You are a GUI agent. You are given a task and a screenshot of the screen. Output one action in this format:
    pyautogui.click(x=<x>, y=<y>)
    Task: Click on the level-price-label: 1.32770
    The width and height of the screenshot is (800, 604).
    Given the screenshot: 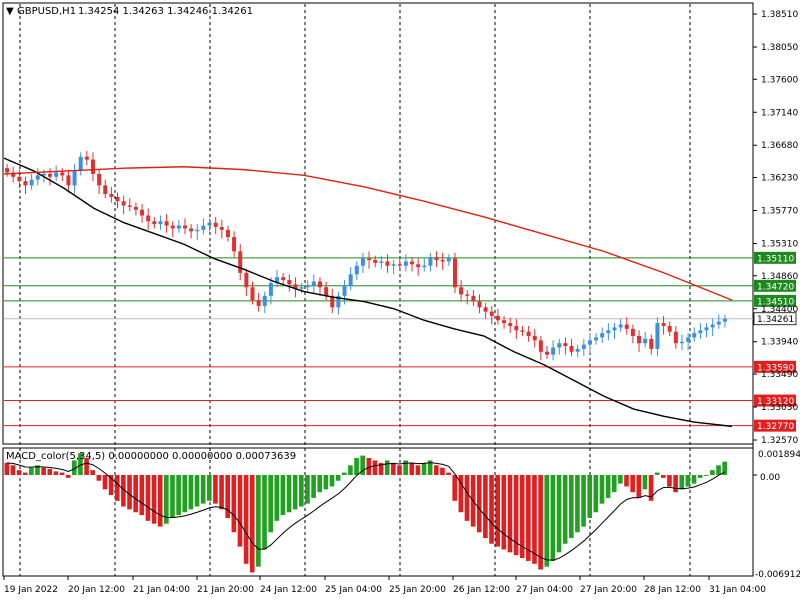 What is the action you would take?
    pyautogui.click(x=775, y=427)
    